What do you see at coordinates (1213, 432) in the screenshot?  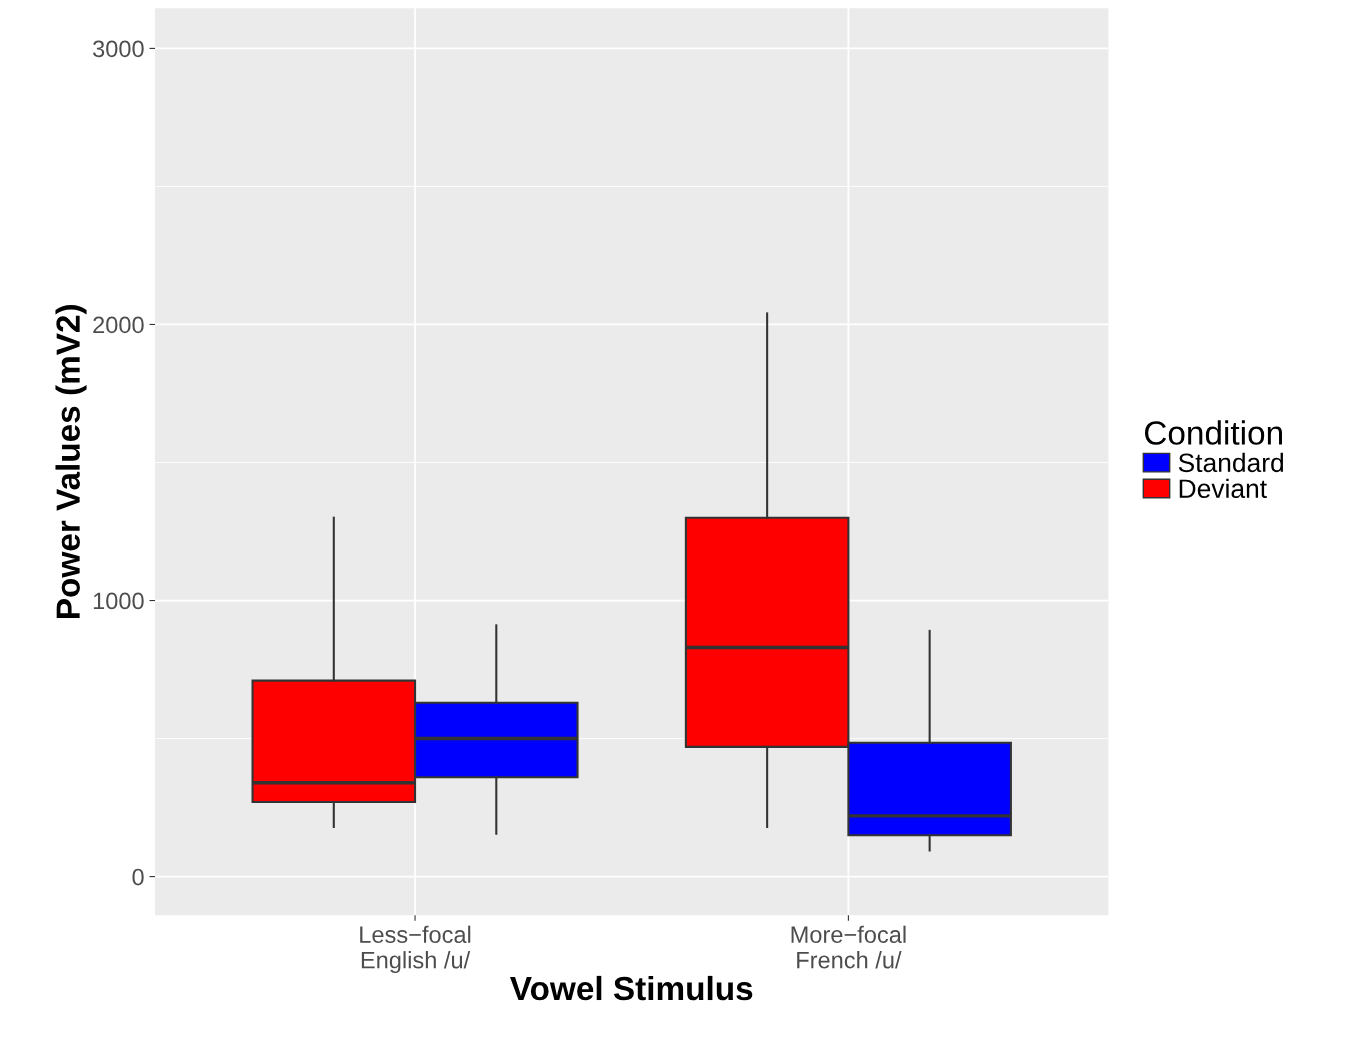 I see `legend-title: Condition` at bounding box center [1213, 432].